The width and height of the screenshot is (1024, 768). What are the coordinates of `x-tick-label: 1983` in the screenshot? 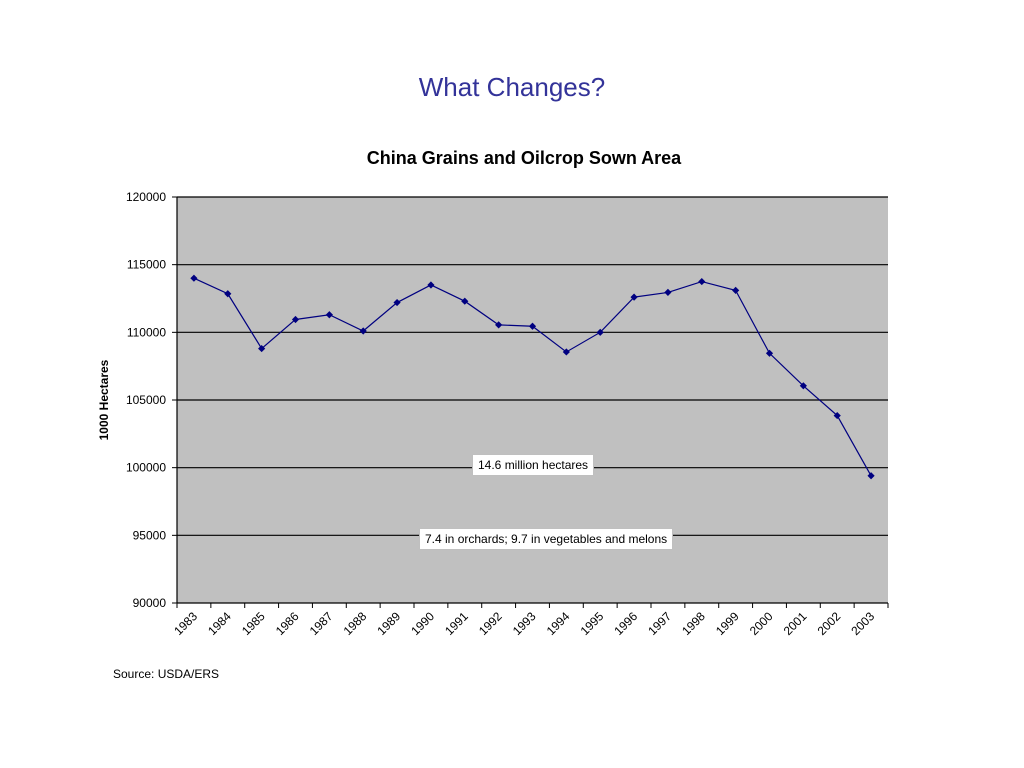 It's located at (185, 623).